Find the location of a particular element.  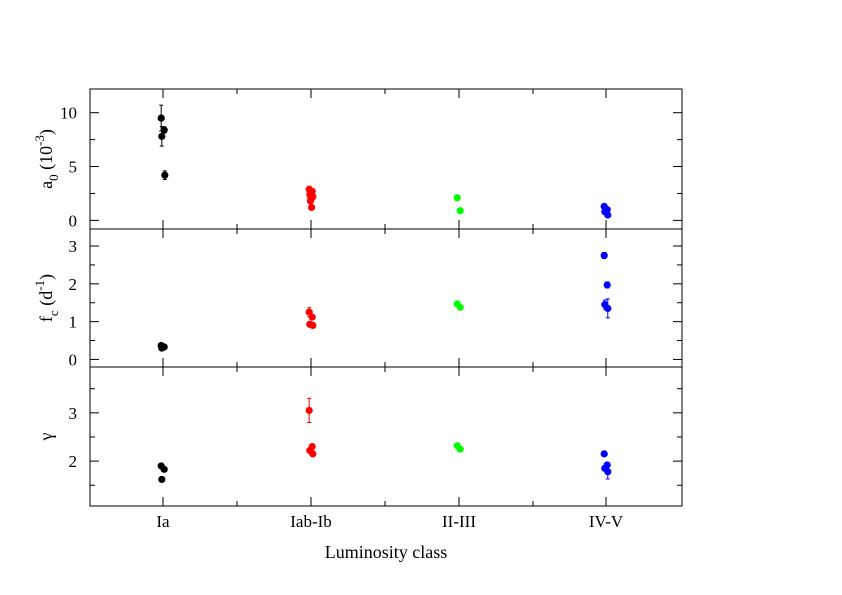

y-tick-label: 5 is located at coordinates (73, 167).